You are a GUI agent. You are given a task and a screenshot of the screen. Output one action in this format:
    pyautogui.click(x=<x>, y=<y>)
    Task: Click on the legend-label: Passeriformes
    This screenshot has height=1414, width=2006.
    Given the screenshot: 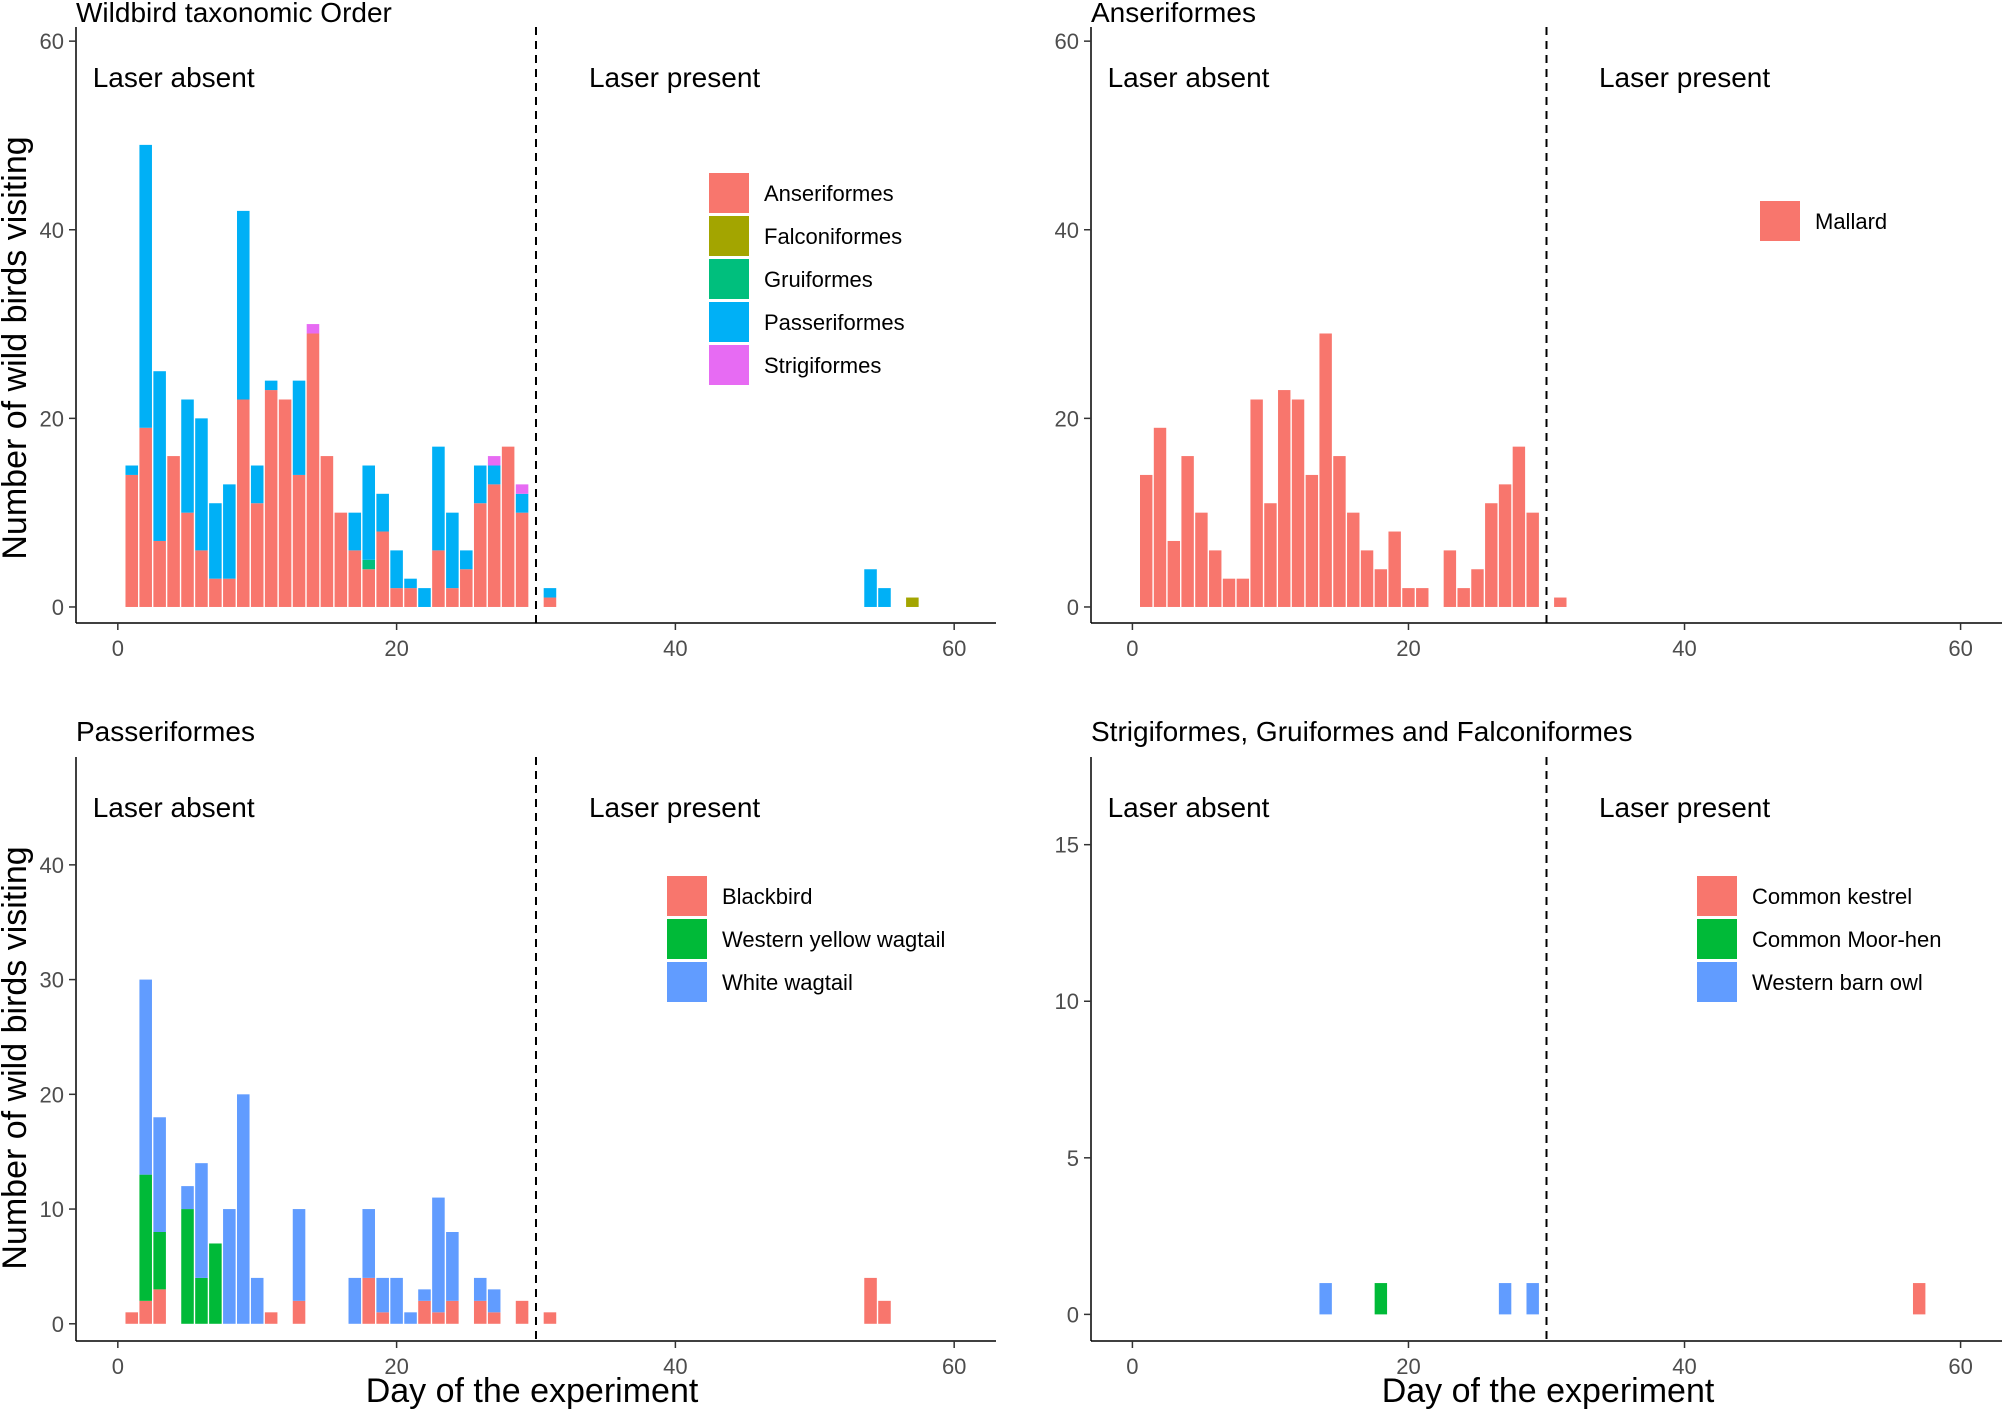 What is the action you would take?
    pyautogui.click(x=834, y=322)
    